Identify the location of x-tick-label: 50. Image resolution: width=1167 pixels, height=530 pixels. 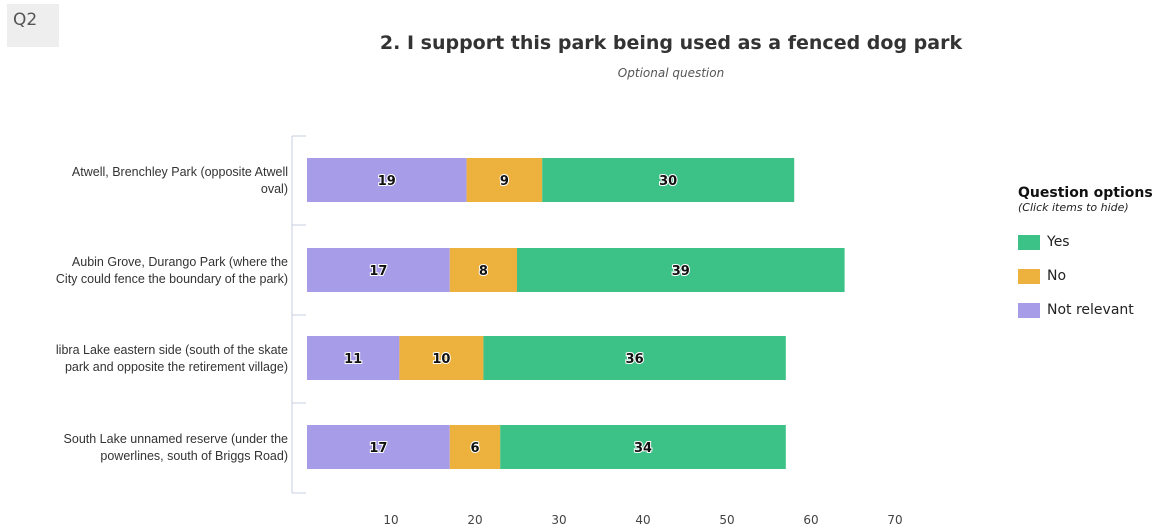
(726, 520).